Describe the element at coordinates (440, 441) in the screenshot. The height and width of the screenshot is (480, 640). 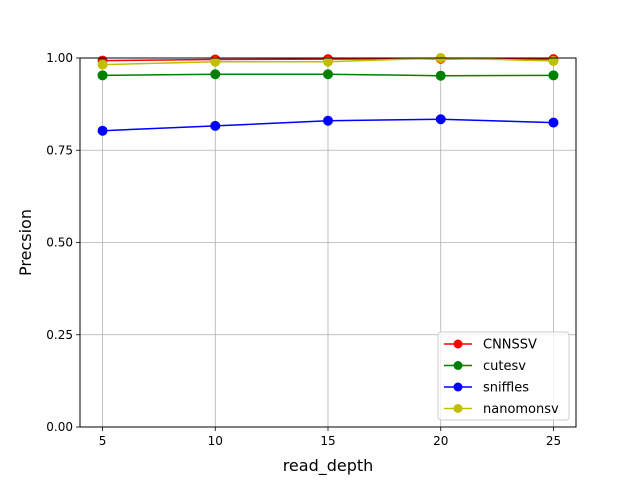
I see `x-tick-label: 20` at that location.